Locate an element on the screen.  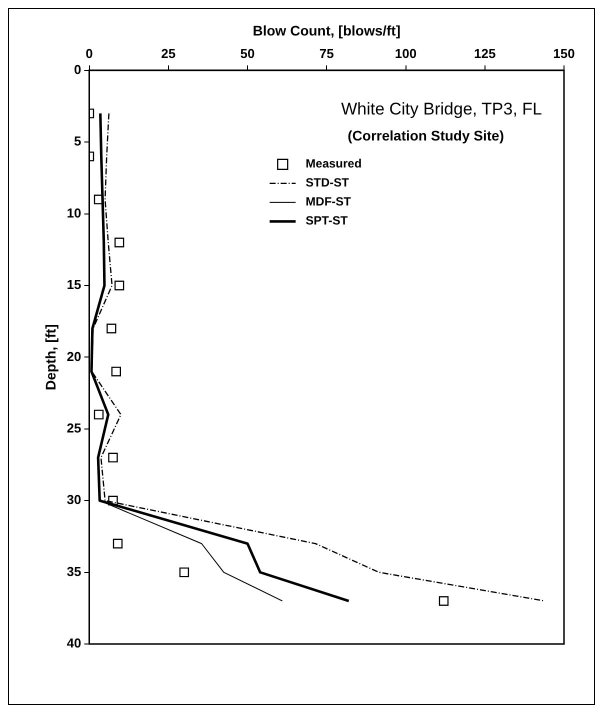
legend-label: STD-ST is located at coordinates (328, 183).